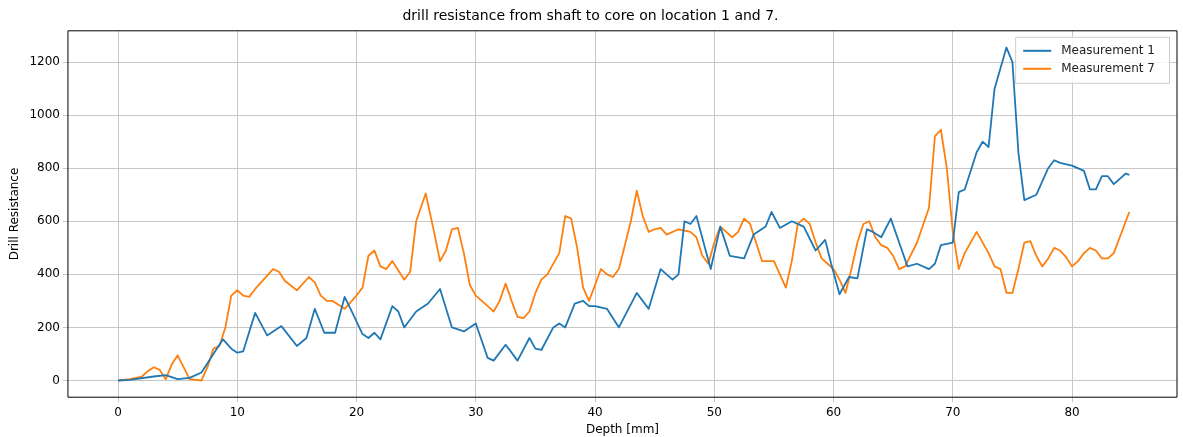 The width and height of the screenshot is (1183, 437). What do you see at coordinates (44, 114) in the screenshot?
I see `y-tick-label: 1000` at bounding box center [44, 114].